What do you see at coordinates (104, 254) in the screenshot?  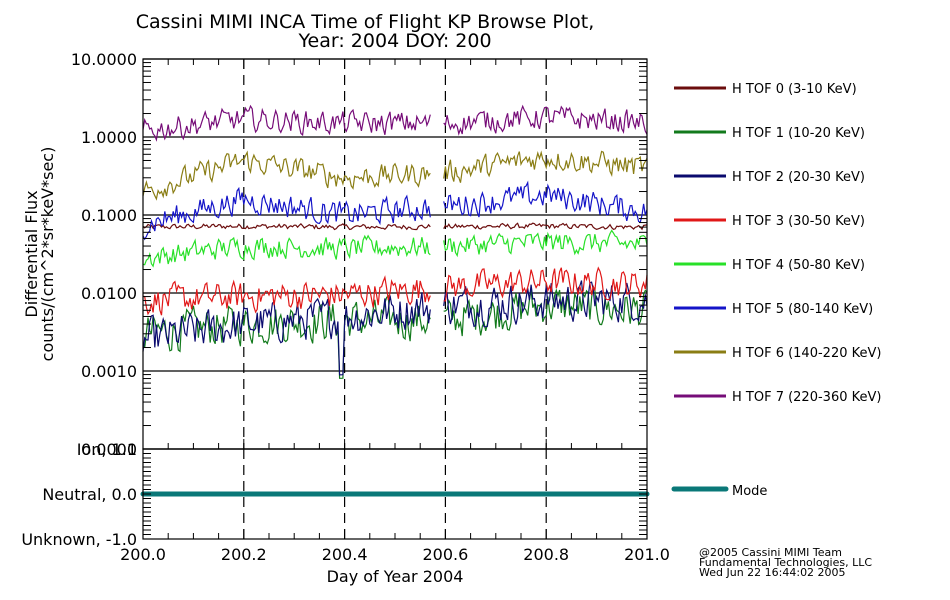 I see `y-tick-labels: 10.0000 1.0000 0.1000 0.0100 0.0010 0.0001` at bounding box center [104, 254].